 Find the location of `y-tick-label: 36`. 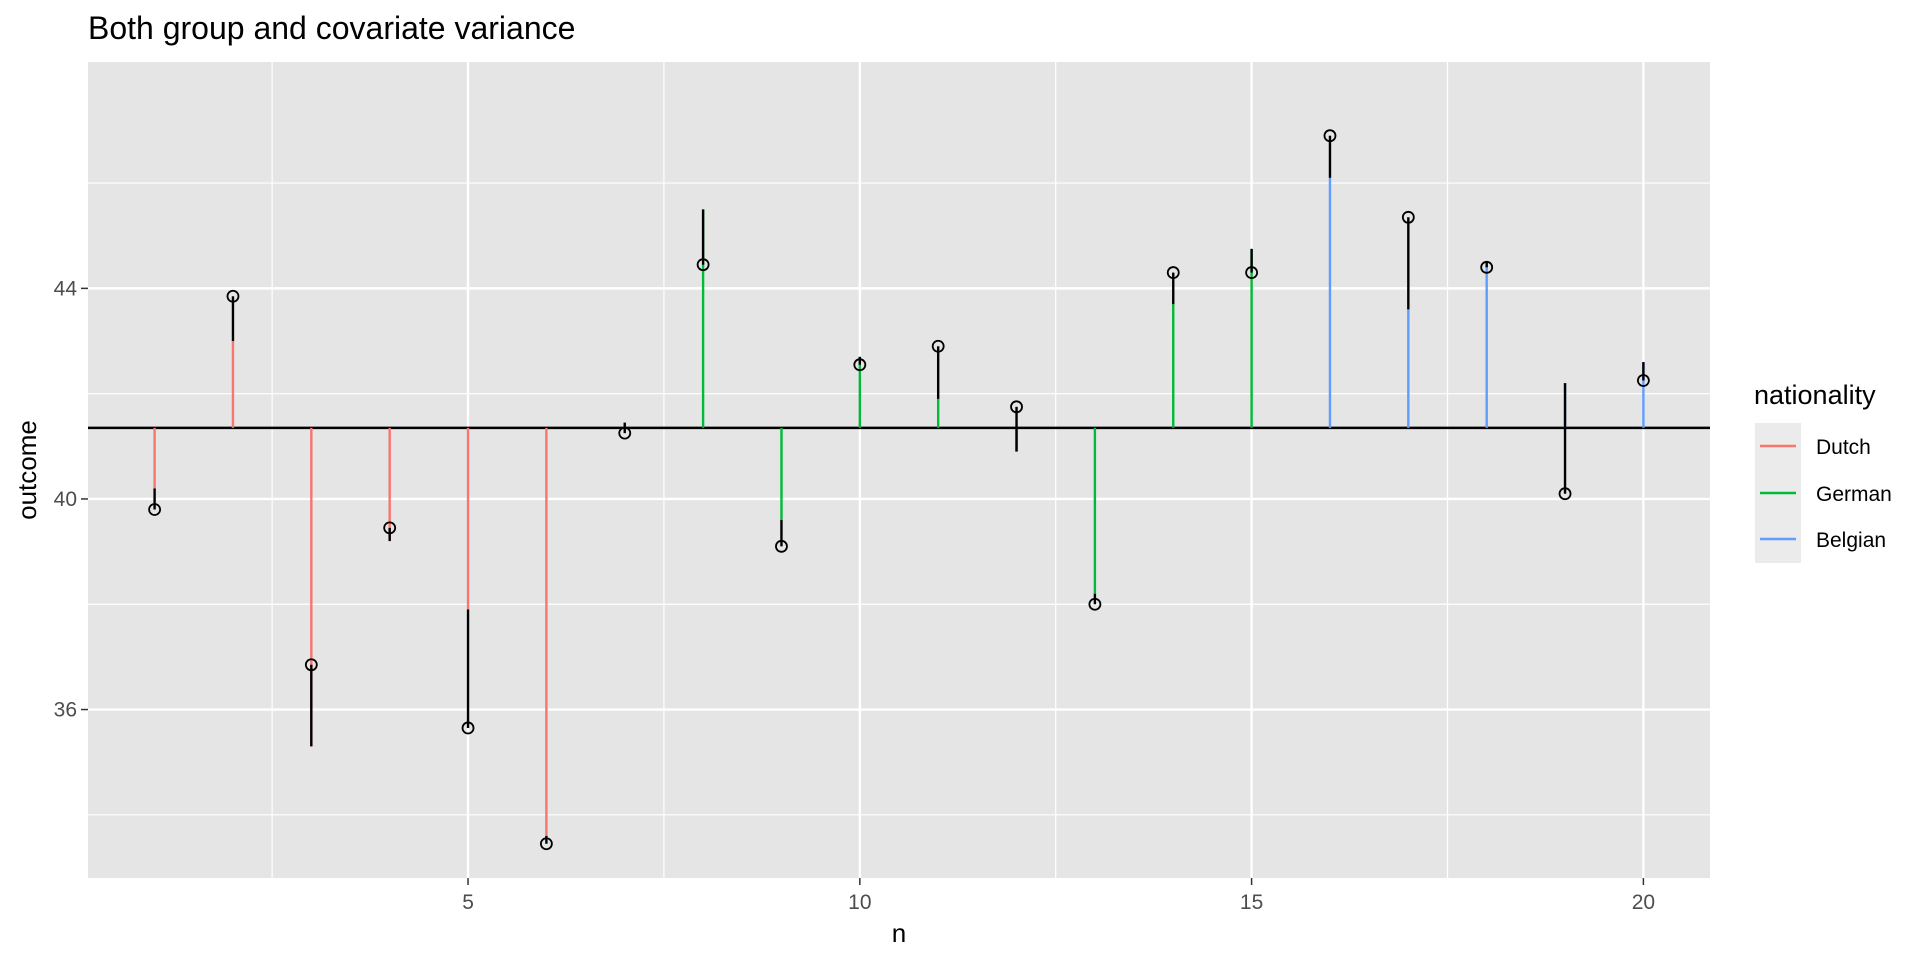

y-tick-label: 36 is located at coordinates (65, 710).